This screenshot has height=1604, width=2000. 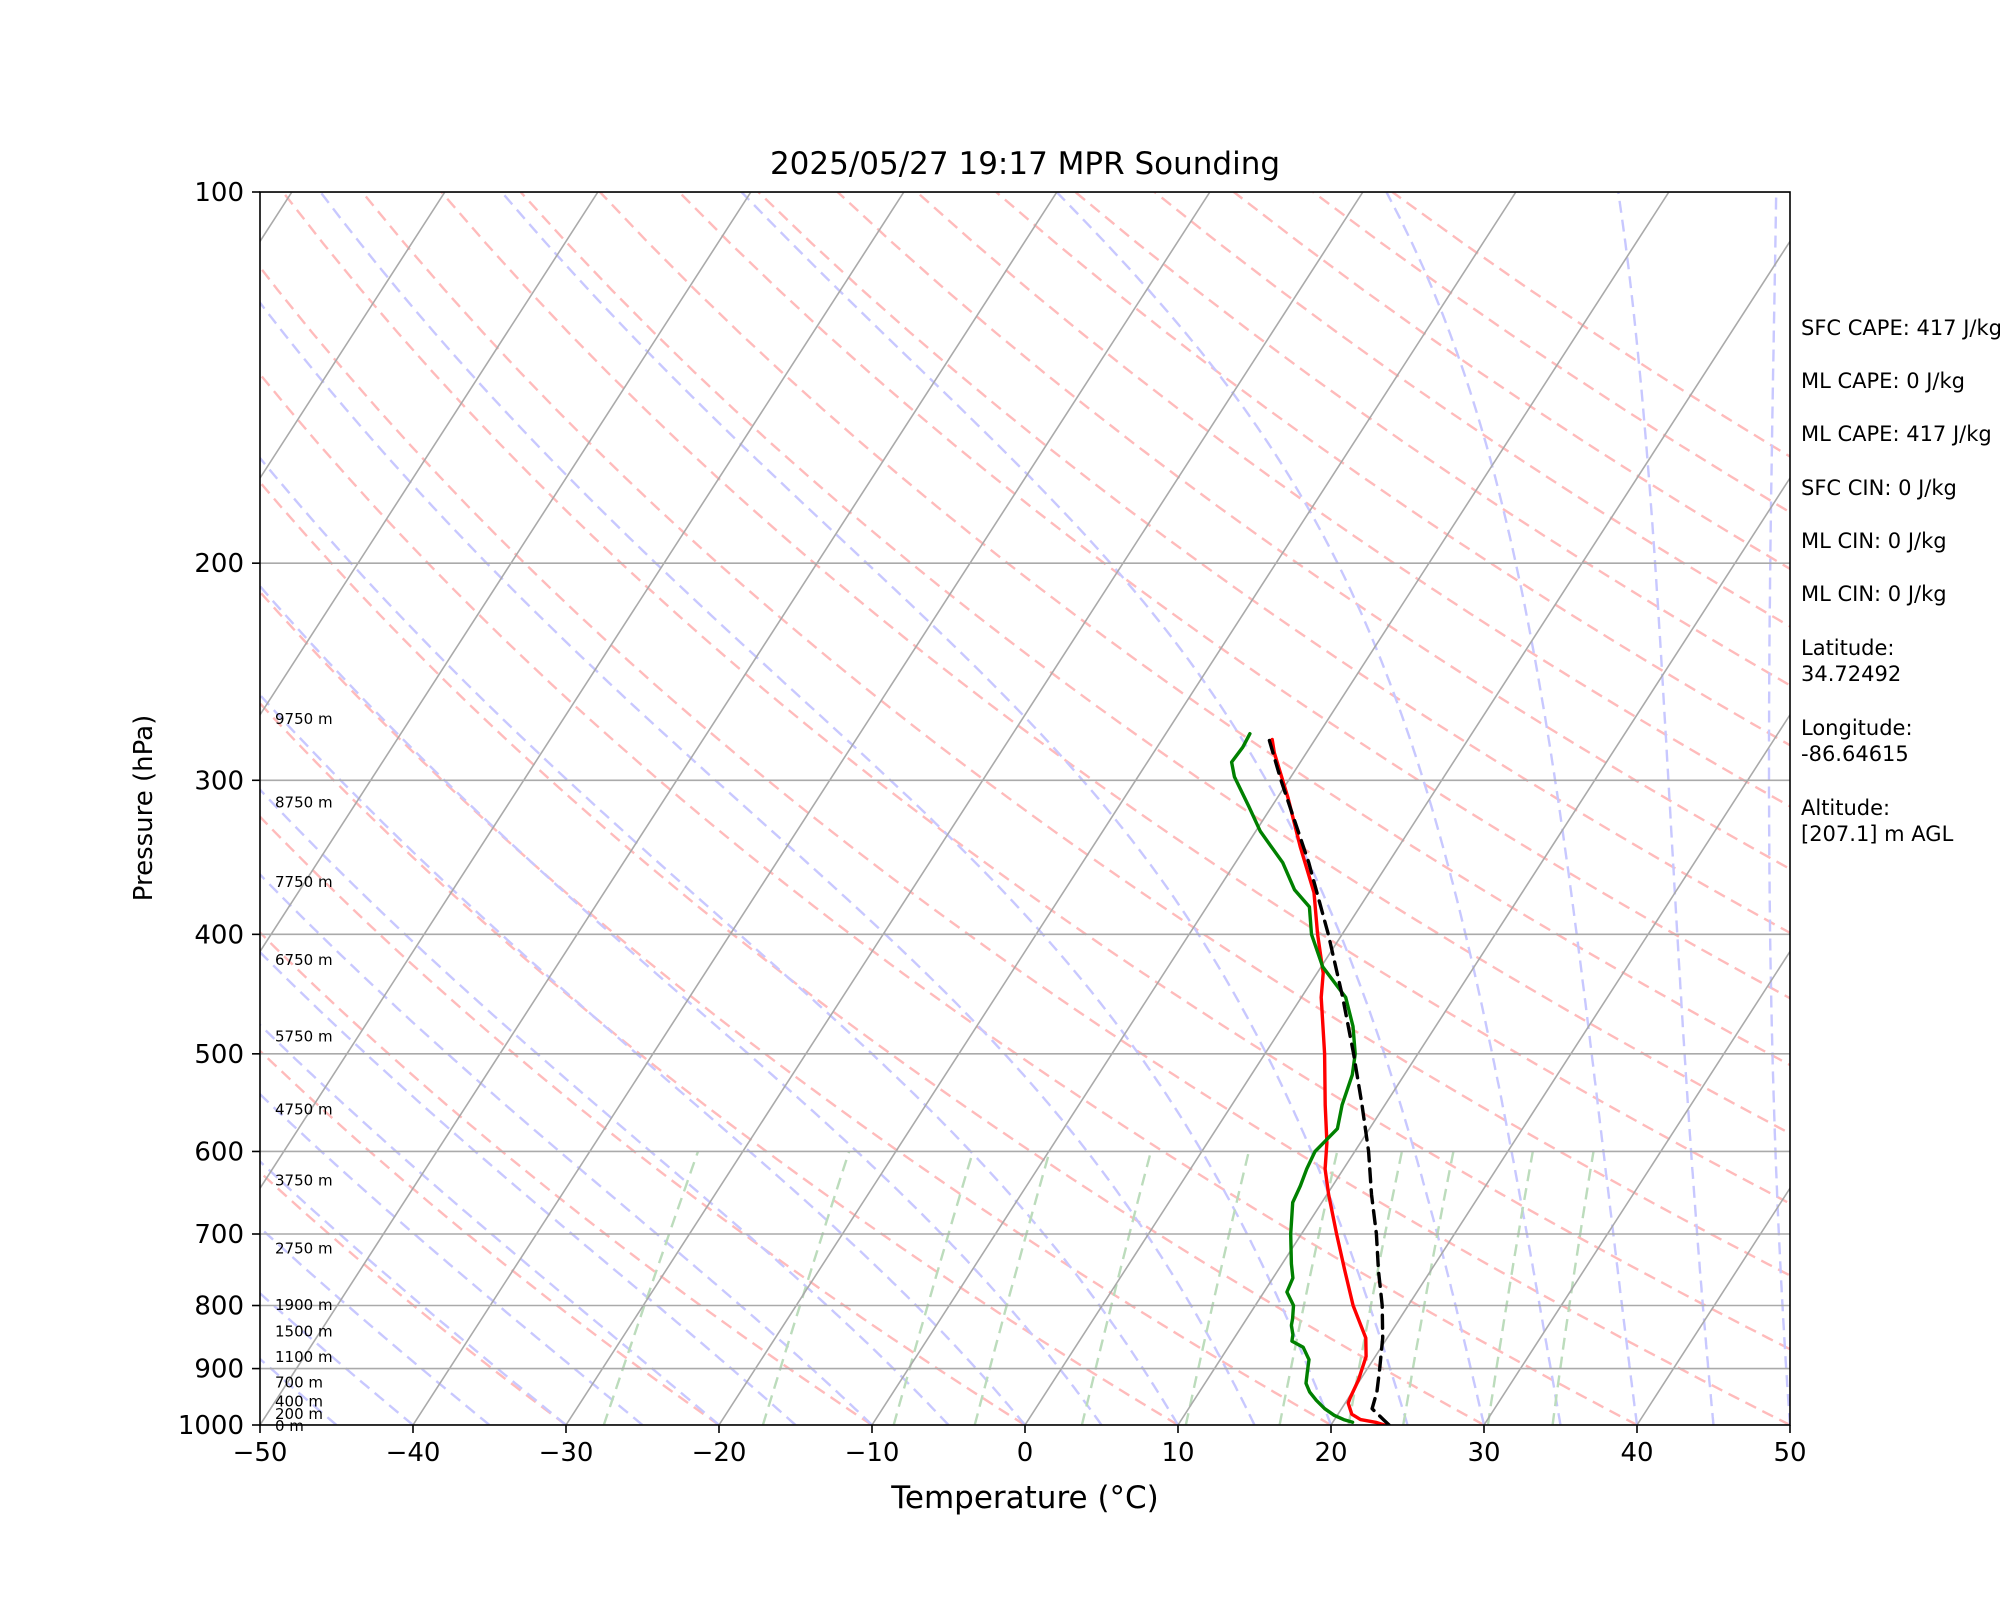 I want to click on info-ml-cape-2: ML CAPE: 417 J/kg, so click(x=1896, y=434).